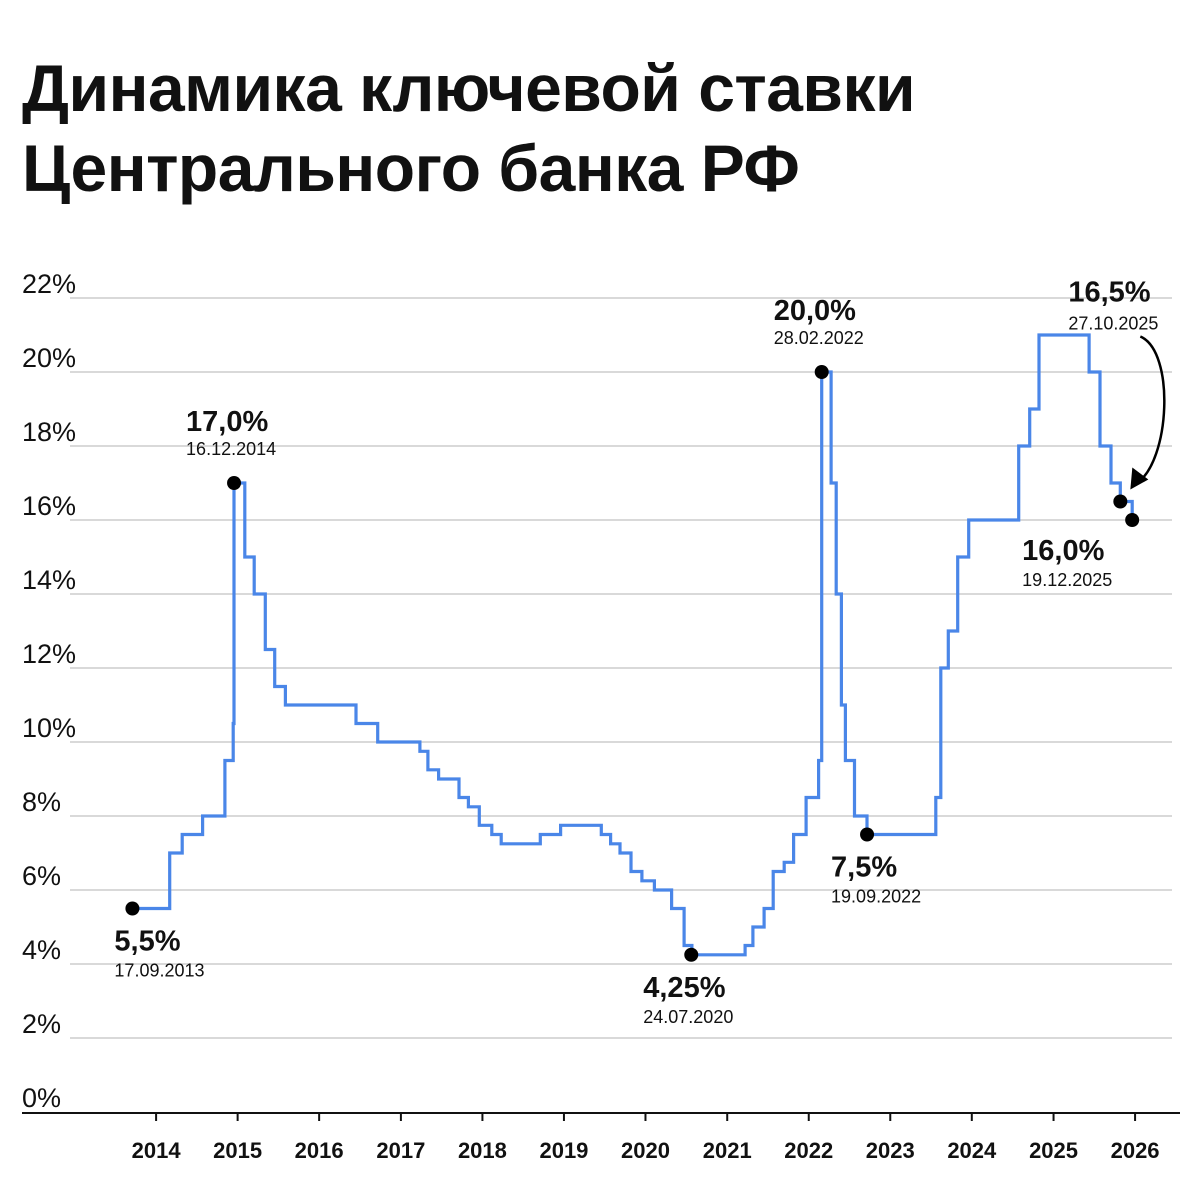  What do you see at coordinates (319, 1150) in the screenshot?
I see `x-tick-label-2016: 2016` at bounding box center [319, 1150].